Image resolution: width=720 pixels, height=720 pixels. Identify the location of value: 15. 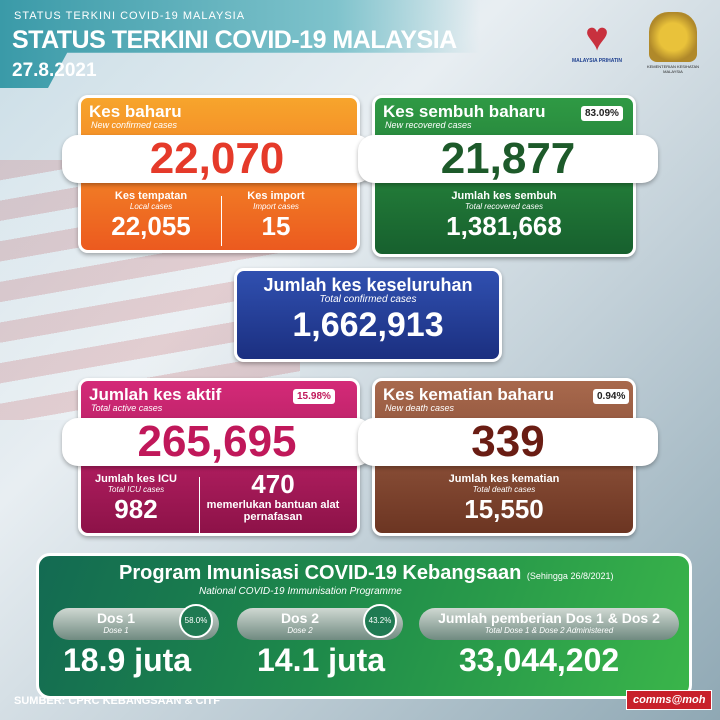
(276, 226).